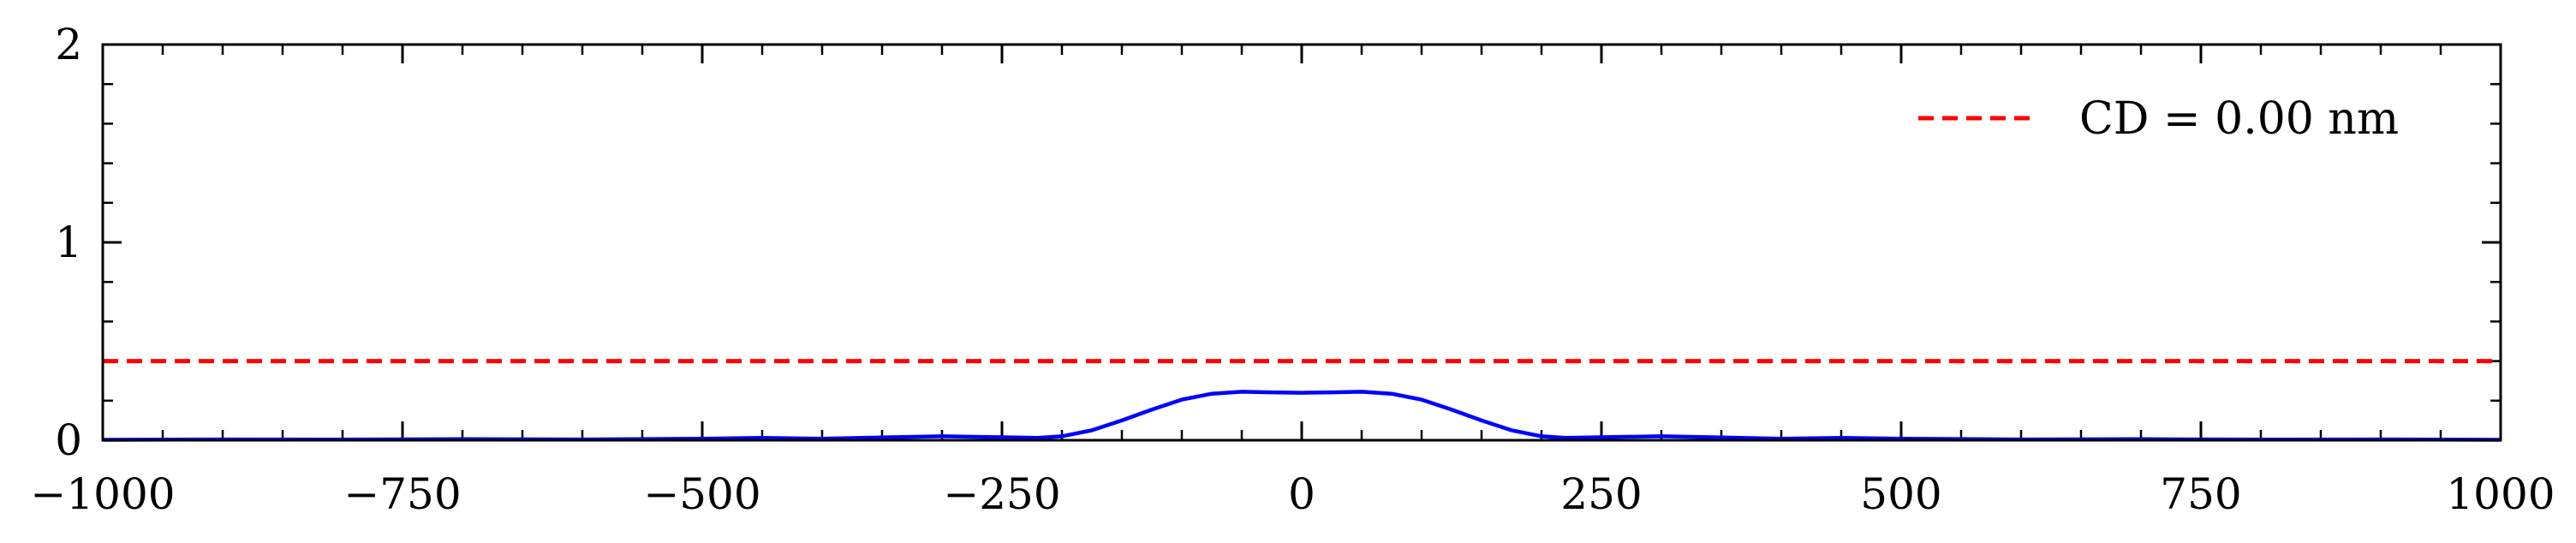 This screenshot has width=2576, height=543. What do you see at coordinates (701, 494) in the screenshot?
I see `x-tick-label: −500` at bounding box center [701, 494].